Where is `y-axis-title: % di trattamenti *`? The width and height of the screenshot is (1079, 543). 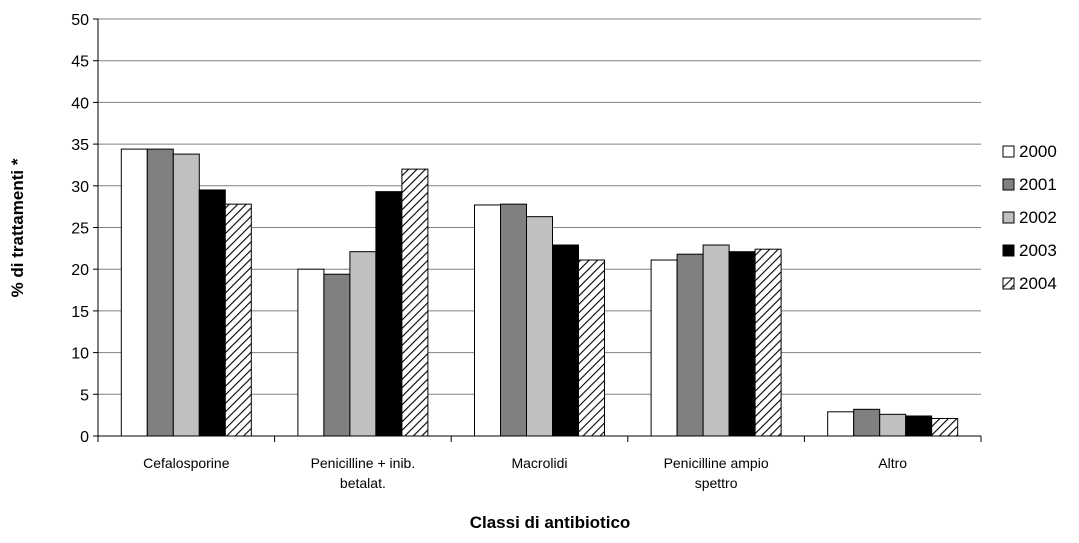 y-axis-title: % di trattamenti * is located at coordinates (17, 227).